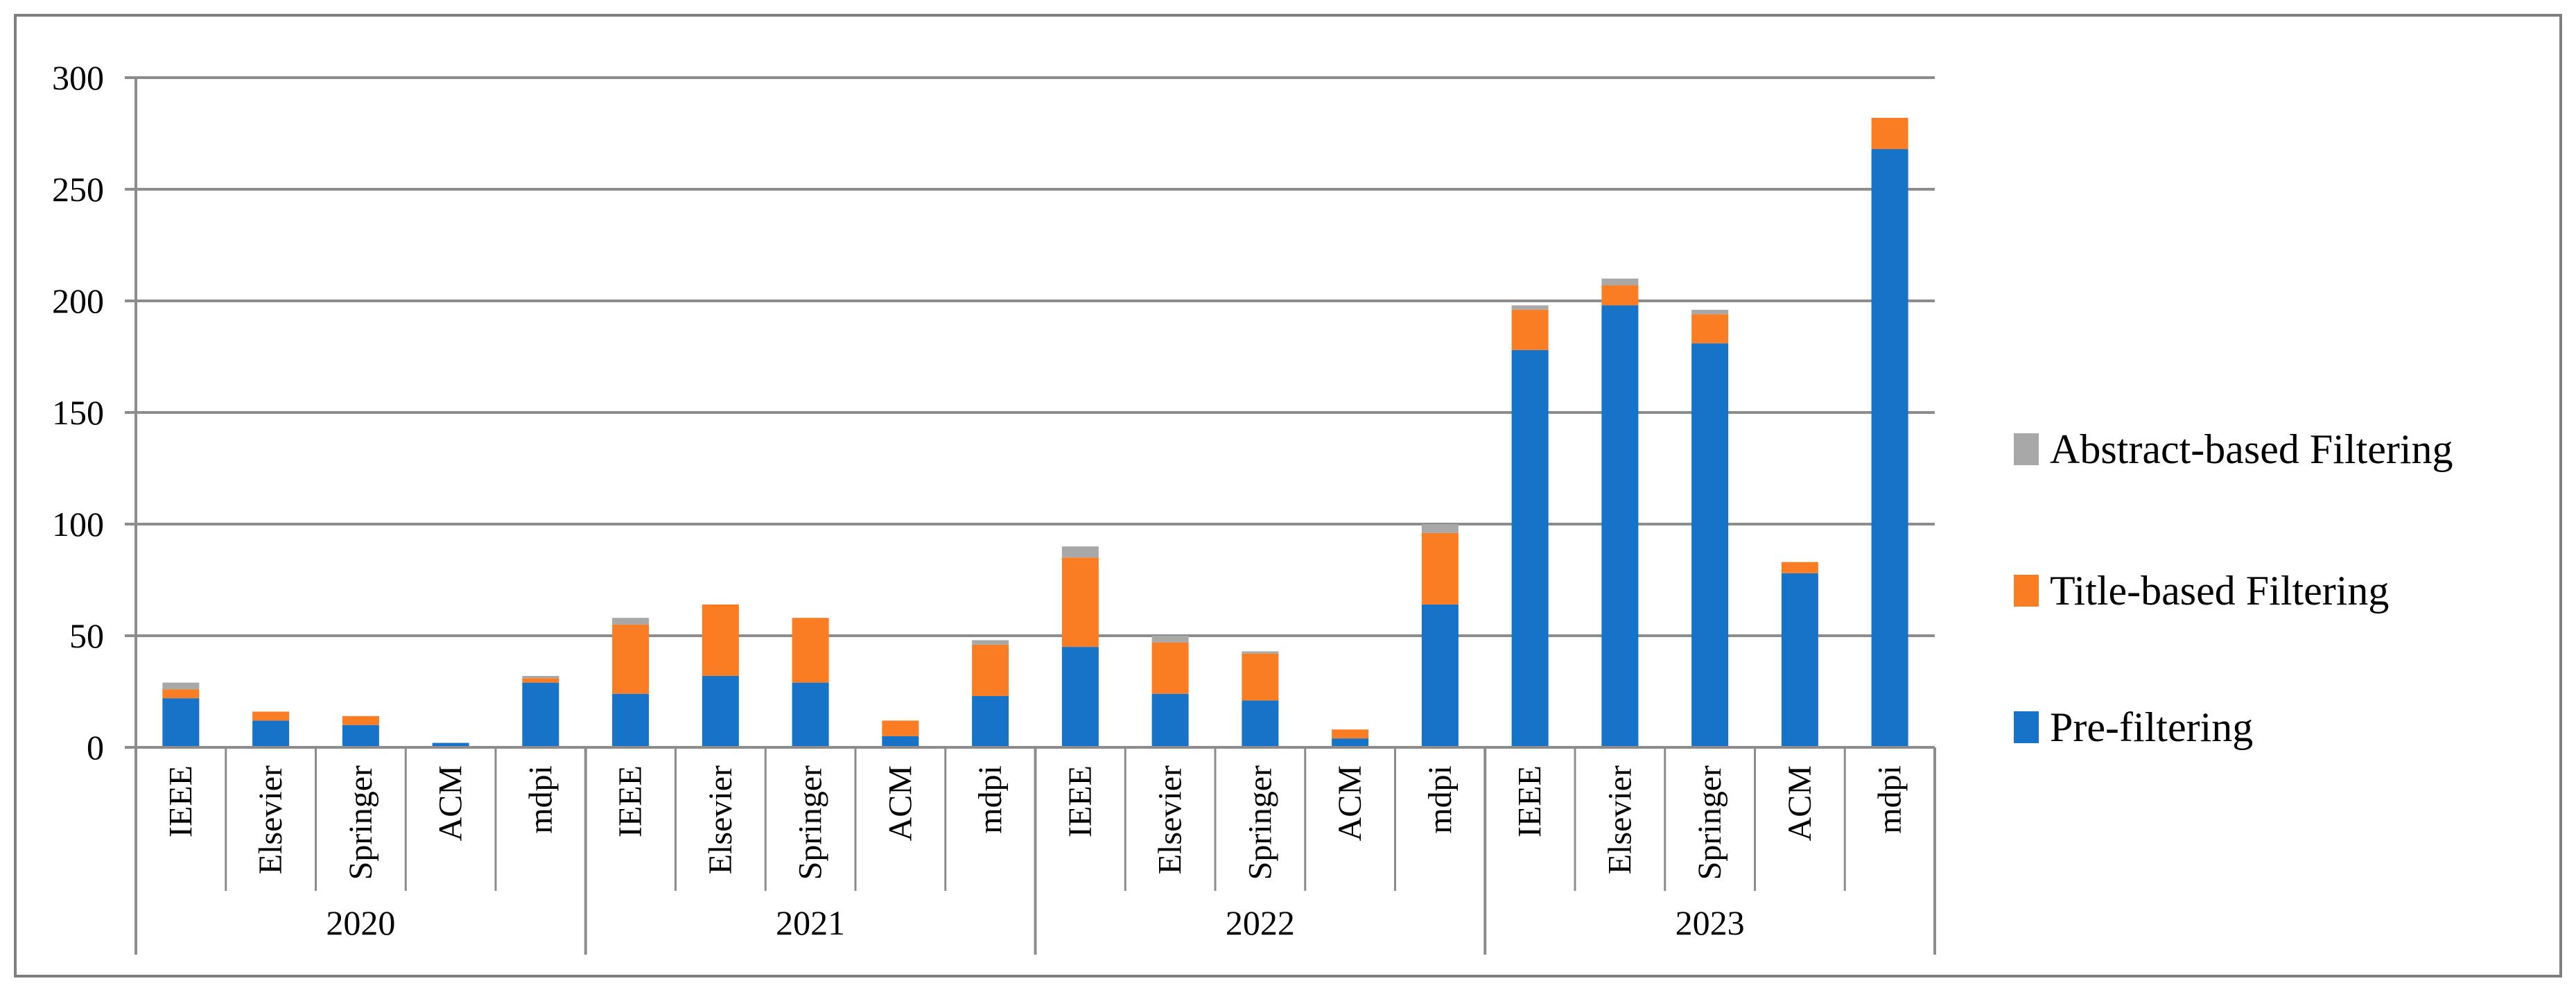 The image size is (2576, 999). I want to click on bar-segment-2021-ieee-title-based-filtering, so click(631, 659).